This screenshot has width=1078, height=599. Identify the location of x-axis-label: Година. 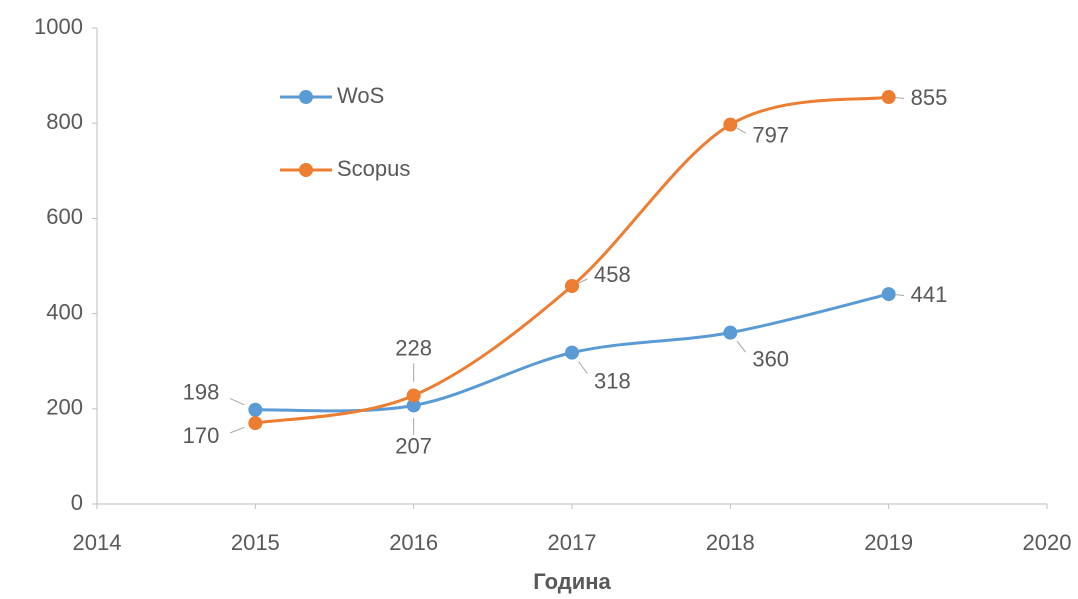
(572, 581).